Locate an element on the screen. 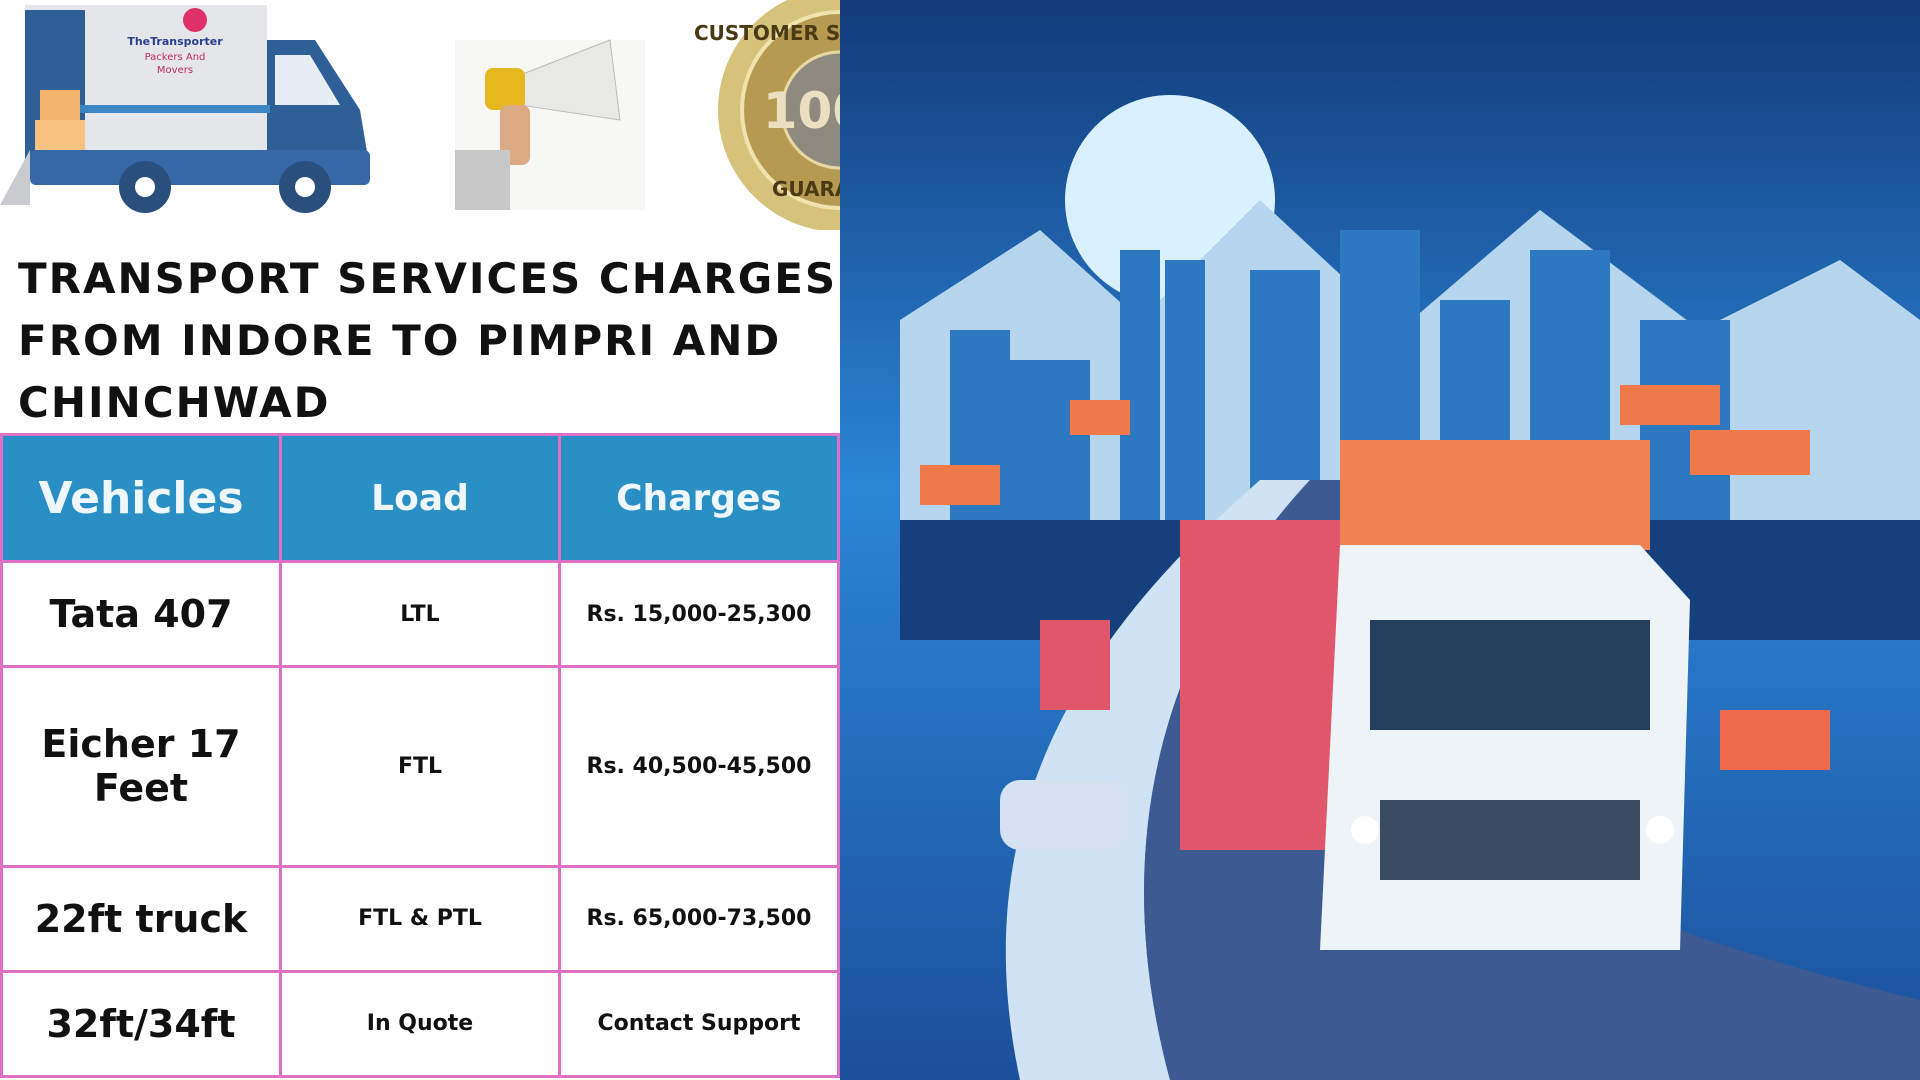 This screenshot has width=1920, height=1080. table-cell: In Quote is located at coordinates (420, 1024).